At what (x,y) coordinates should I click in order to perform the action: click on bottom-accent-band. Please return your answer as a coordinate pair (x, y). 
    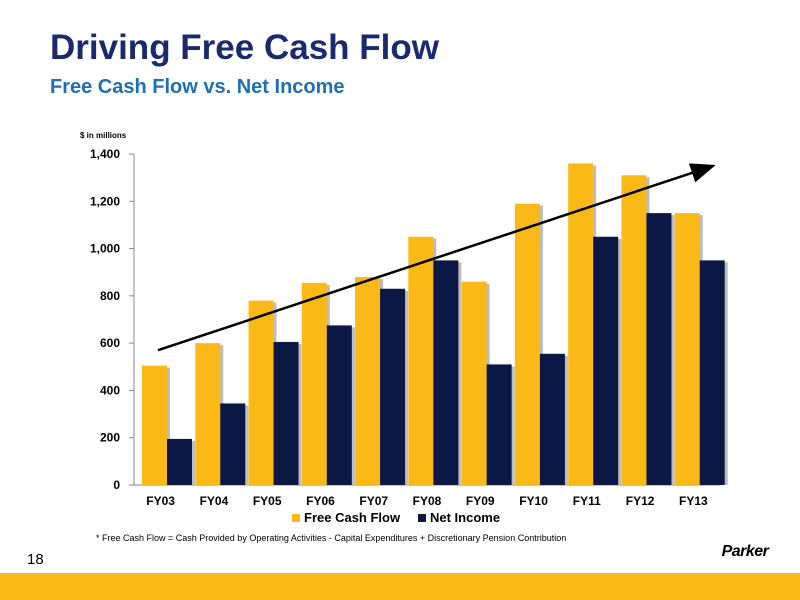
    Looking at the image, I should click on (400, 586).